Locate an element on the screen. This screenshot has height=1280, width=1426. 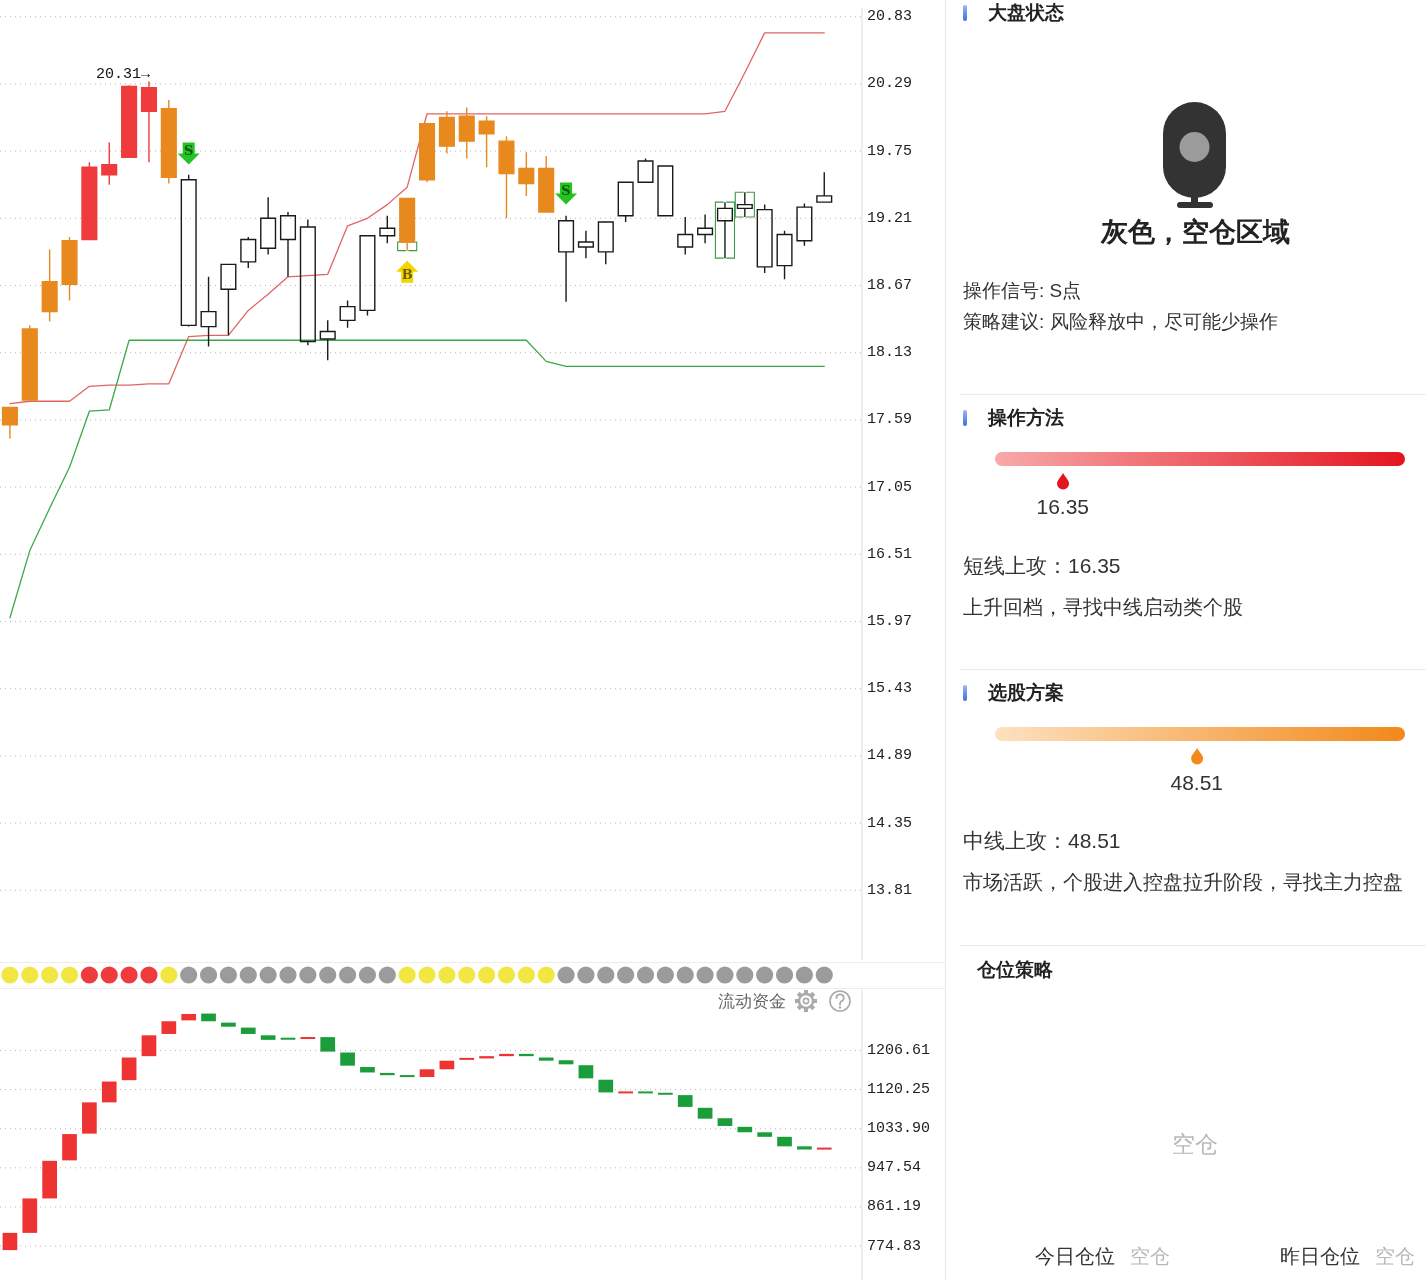
y-tick-label: 20.29 is located at coordinates (890, 84).